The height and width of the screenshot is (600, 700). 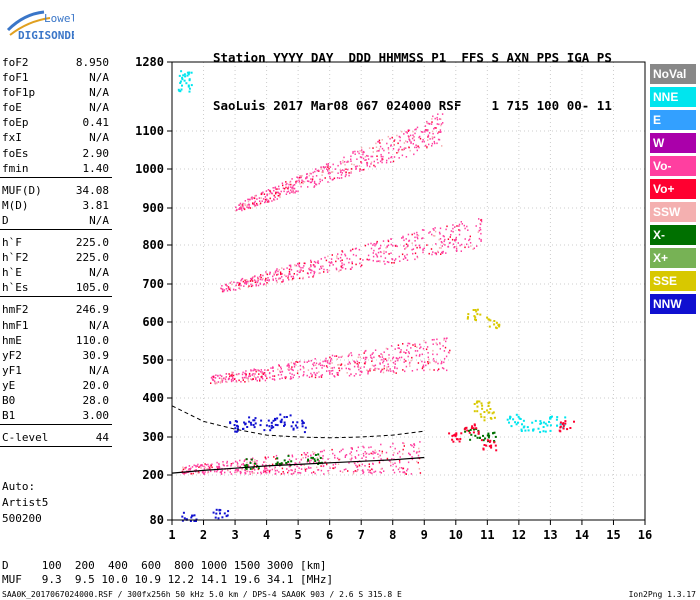 I want to click on param-name: yF1, so click(x=12, y=370).